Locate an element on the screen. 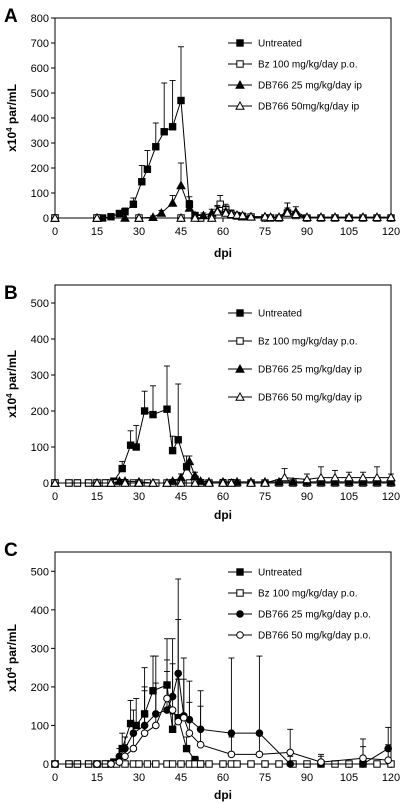 The height and width of the screenshot is (804, 400). legend-label: Untreated is located at coordinates (280, 314).